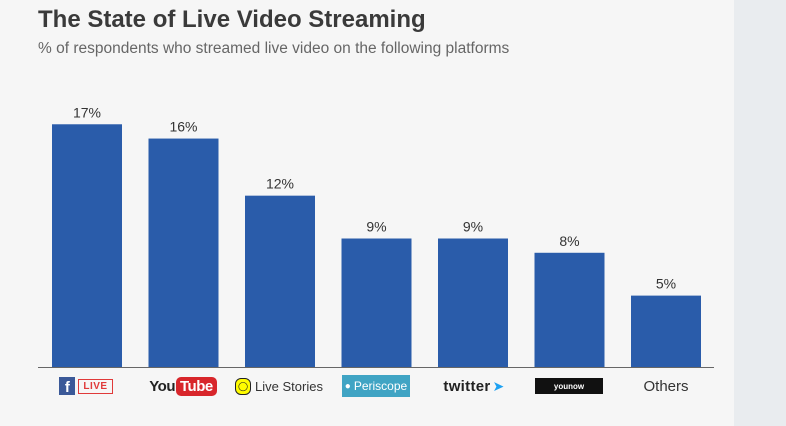 The height and width of the screenshot is (426, 786). Describe the element at coordinates (243, 386) in the screenshot. I see `snapchat-ghost-icon: ◯` at that location.